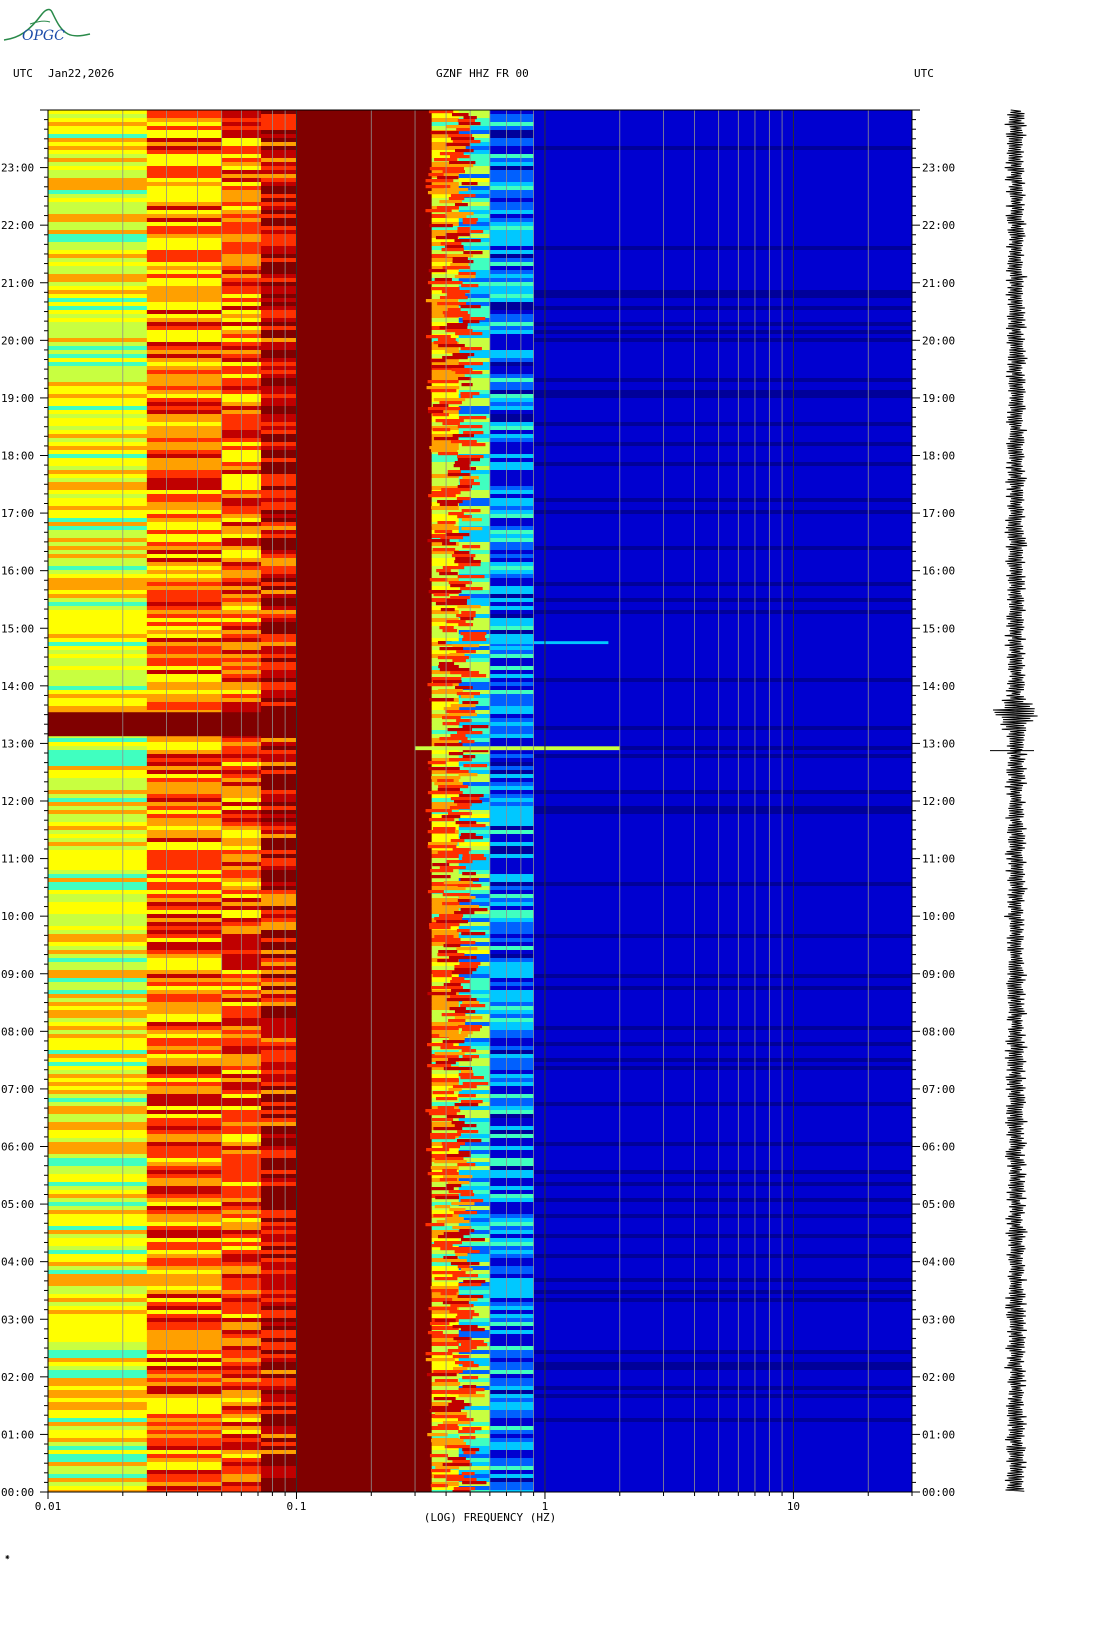 This screenshot has width=1102, height=1634. Describe the element at coordinates (172, 724) in the screenshot. I see `spectral-event` at that location.